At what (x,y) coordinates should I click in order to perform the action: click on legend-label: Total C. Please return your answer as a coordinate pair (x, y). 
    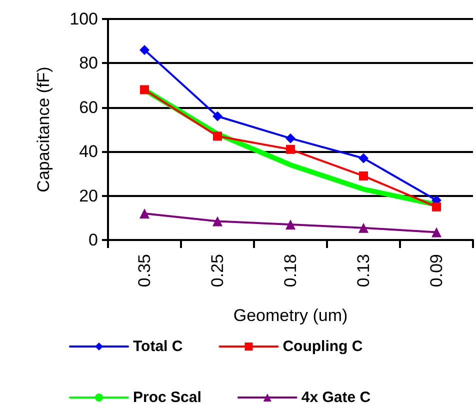
    Looking at the image, I should click on (158, 346).